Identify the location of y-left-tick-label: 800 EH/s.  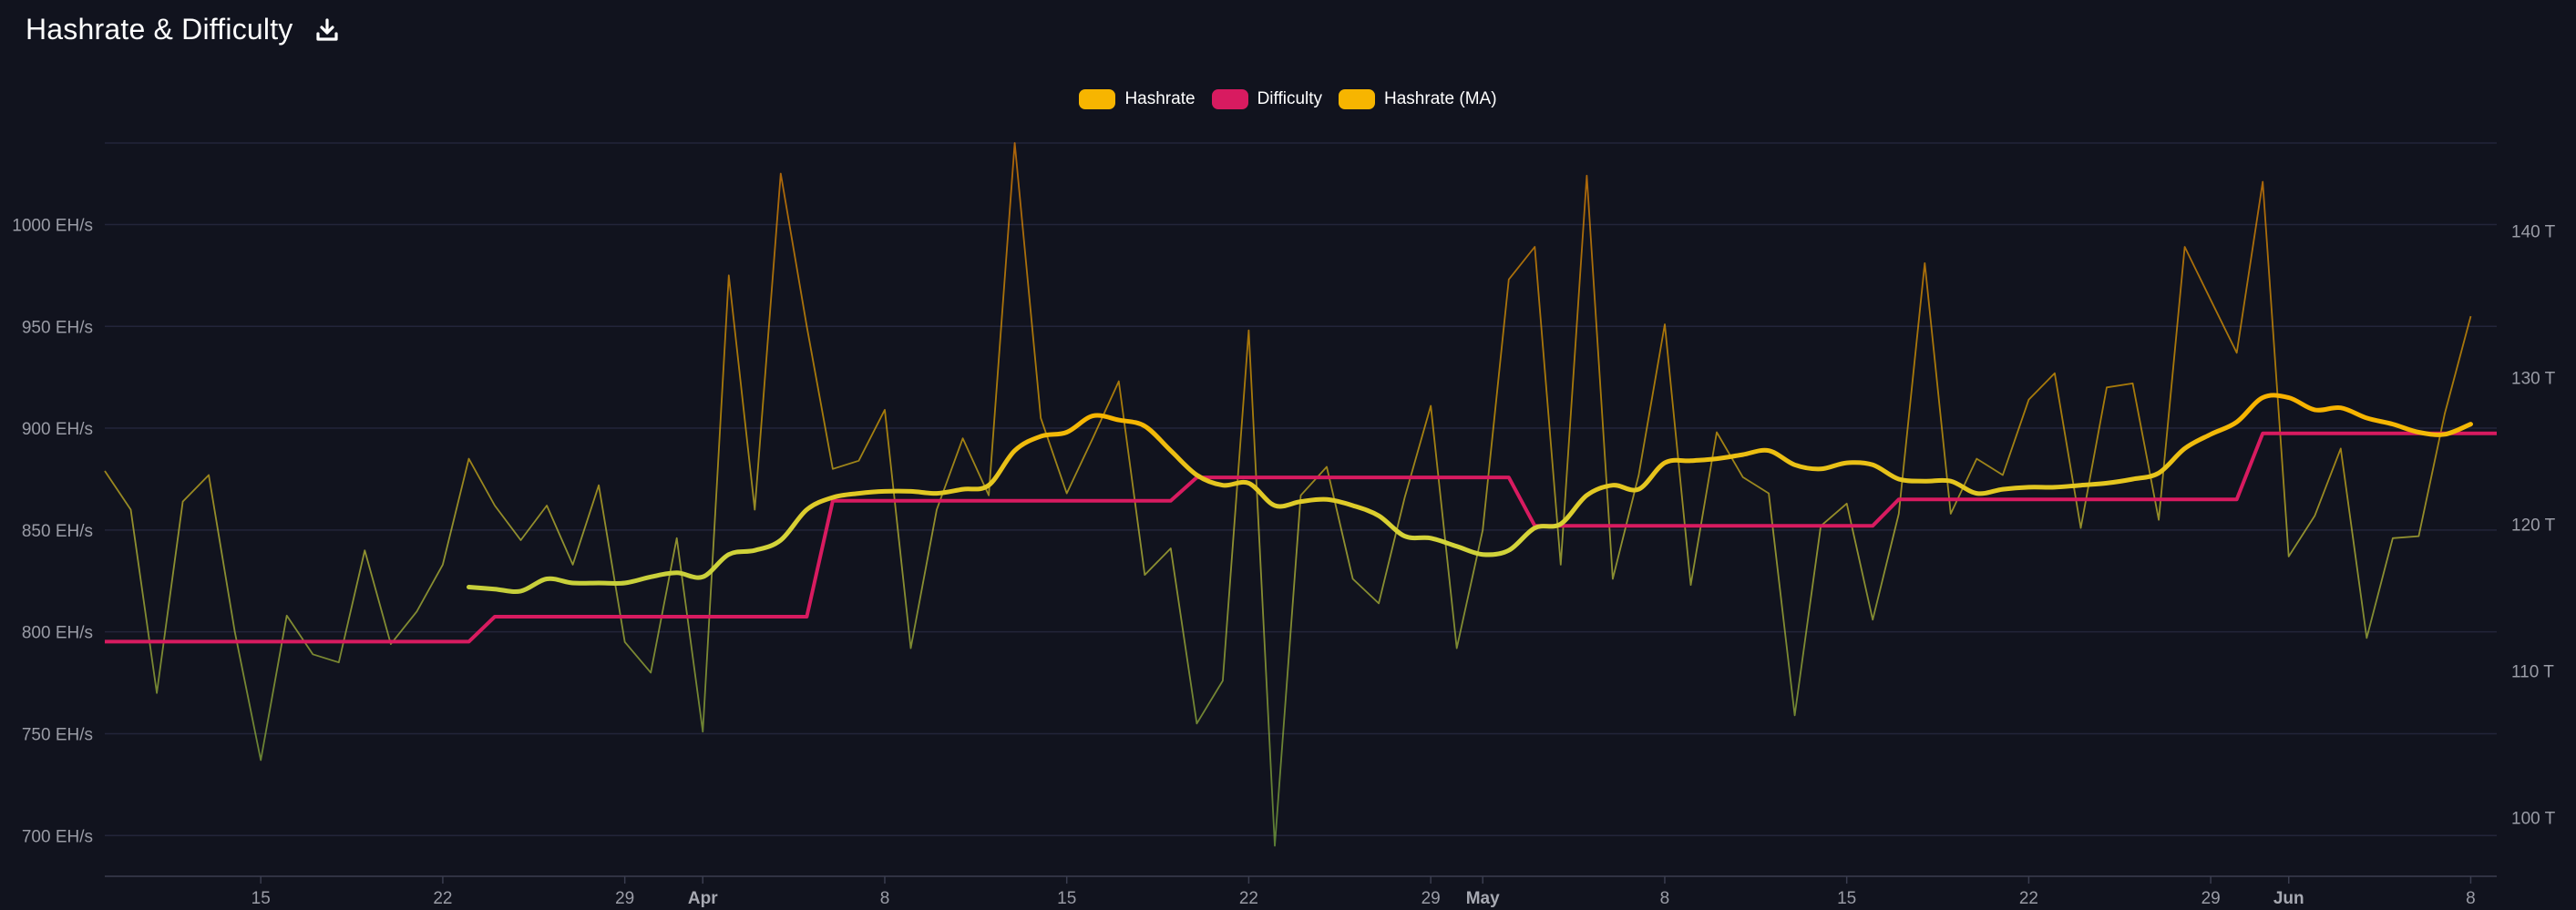
(58, 633).